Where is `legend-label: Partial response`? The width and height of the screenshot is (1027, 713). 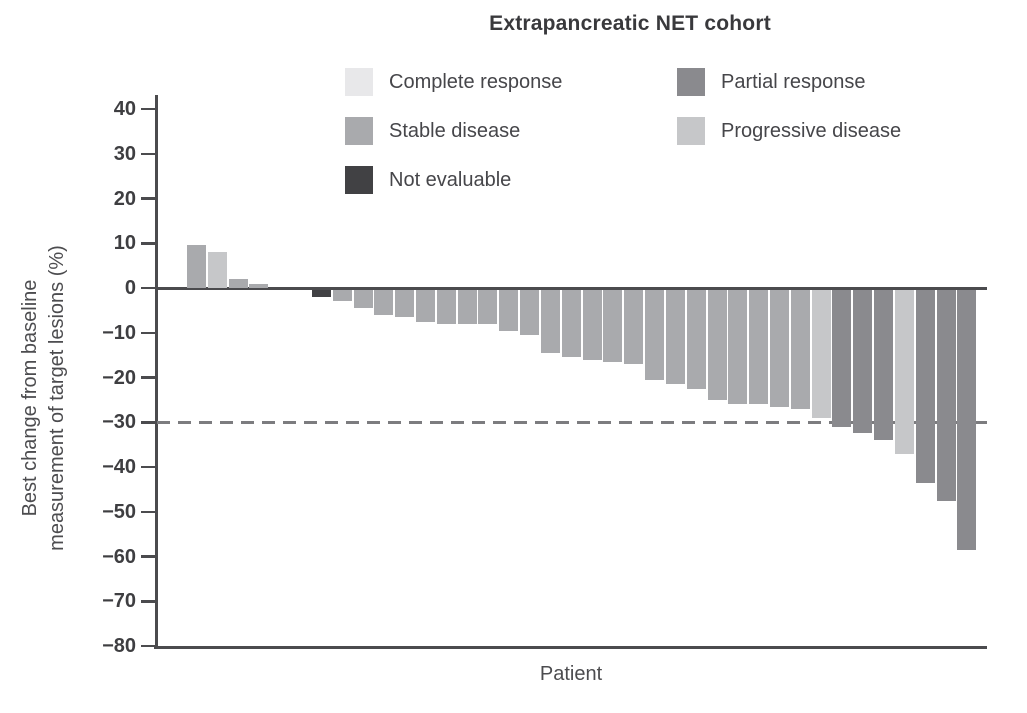
legend-label: Partial response is located at coordinates (793, 81).